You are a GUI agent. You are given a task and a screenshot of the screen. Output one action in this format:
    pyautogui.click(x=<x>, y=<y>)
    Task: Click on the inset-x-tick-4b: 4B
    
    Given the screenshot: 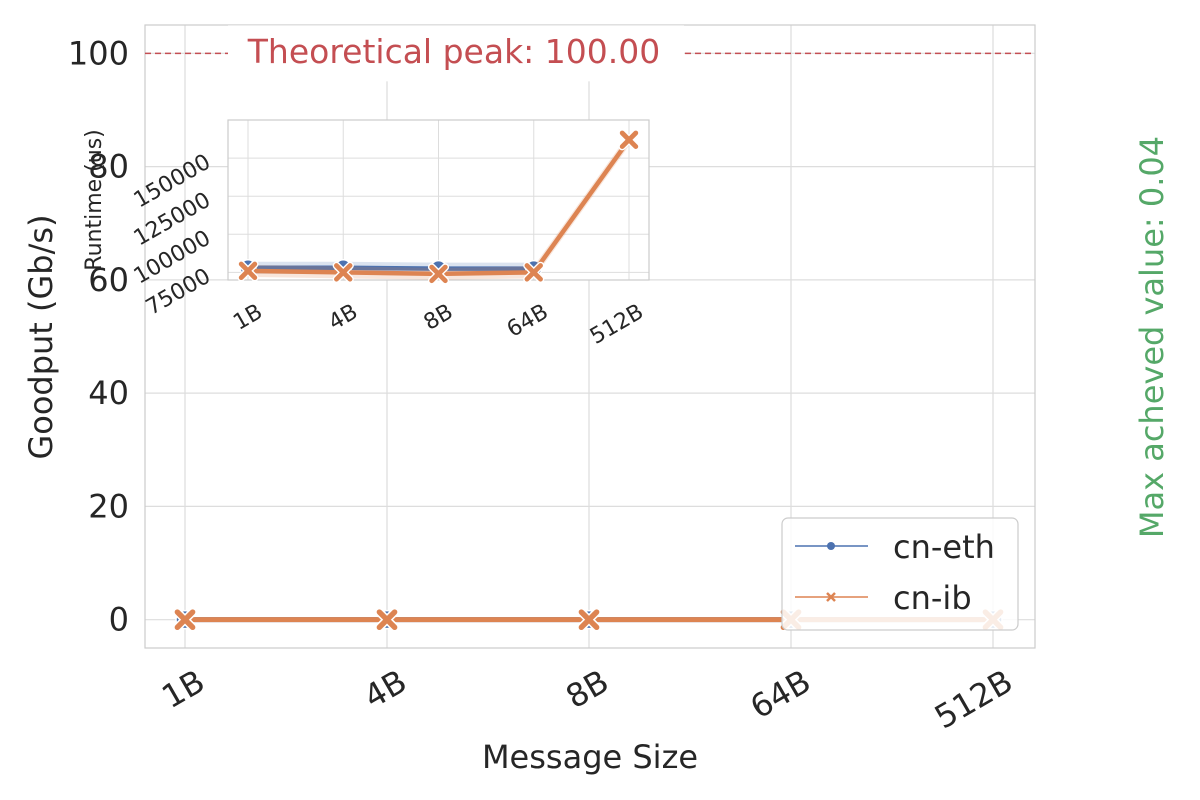 What is the action you would take?
    pyautogui.click(x=344, y=318)
    